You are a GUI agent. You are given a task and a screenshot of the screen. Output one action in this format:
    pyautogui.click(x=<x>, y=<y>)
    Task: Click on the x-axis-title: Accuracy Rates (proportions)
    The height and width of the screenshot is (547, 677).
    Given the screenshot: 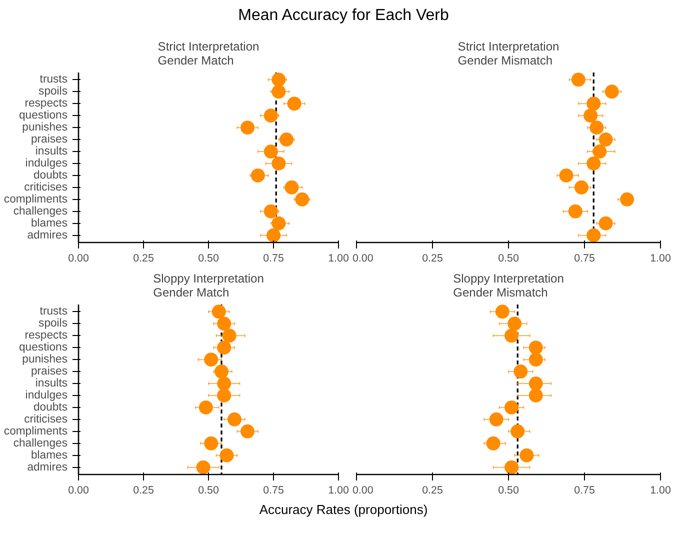 What is the action you would take?
    pyautogui.click(x=343, y=510)
    